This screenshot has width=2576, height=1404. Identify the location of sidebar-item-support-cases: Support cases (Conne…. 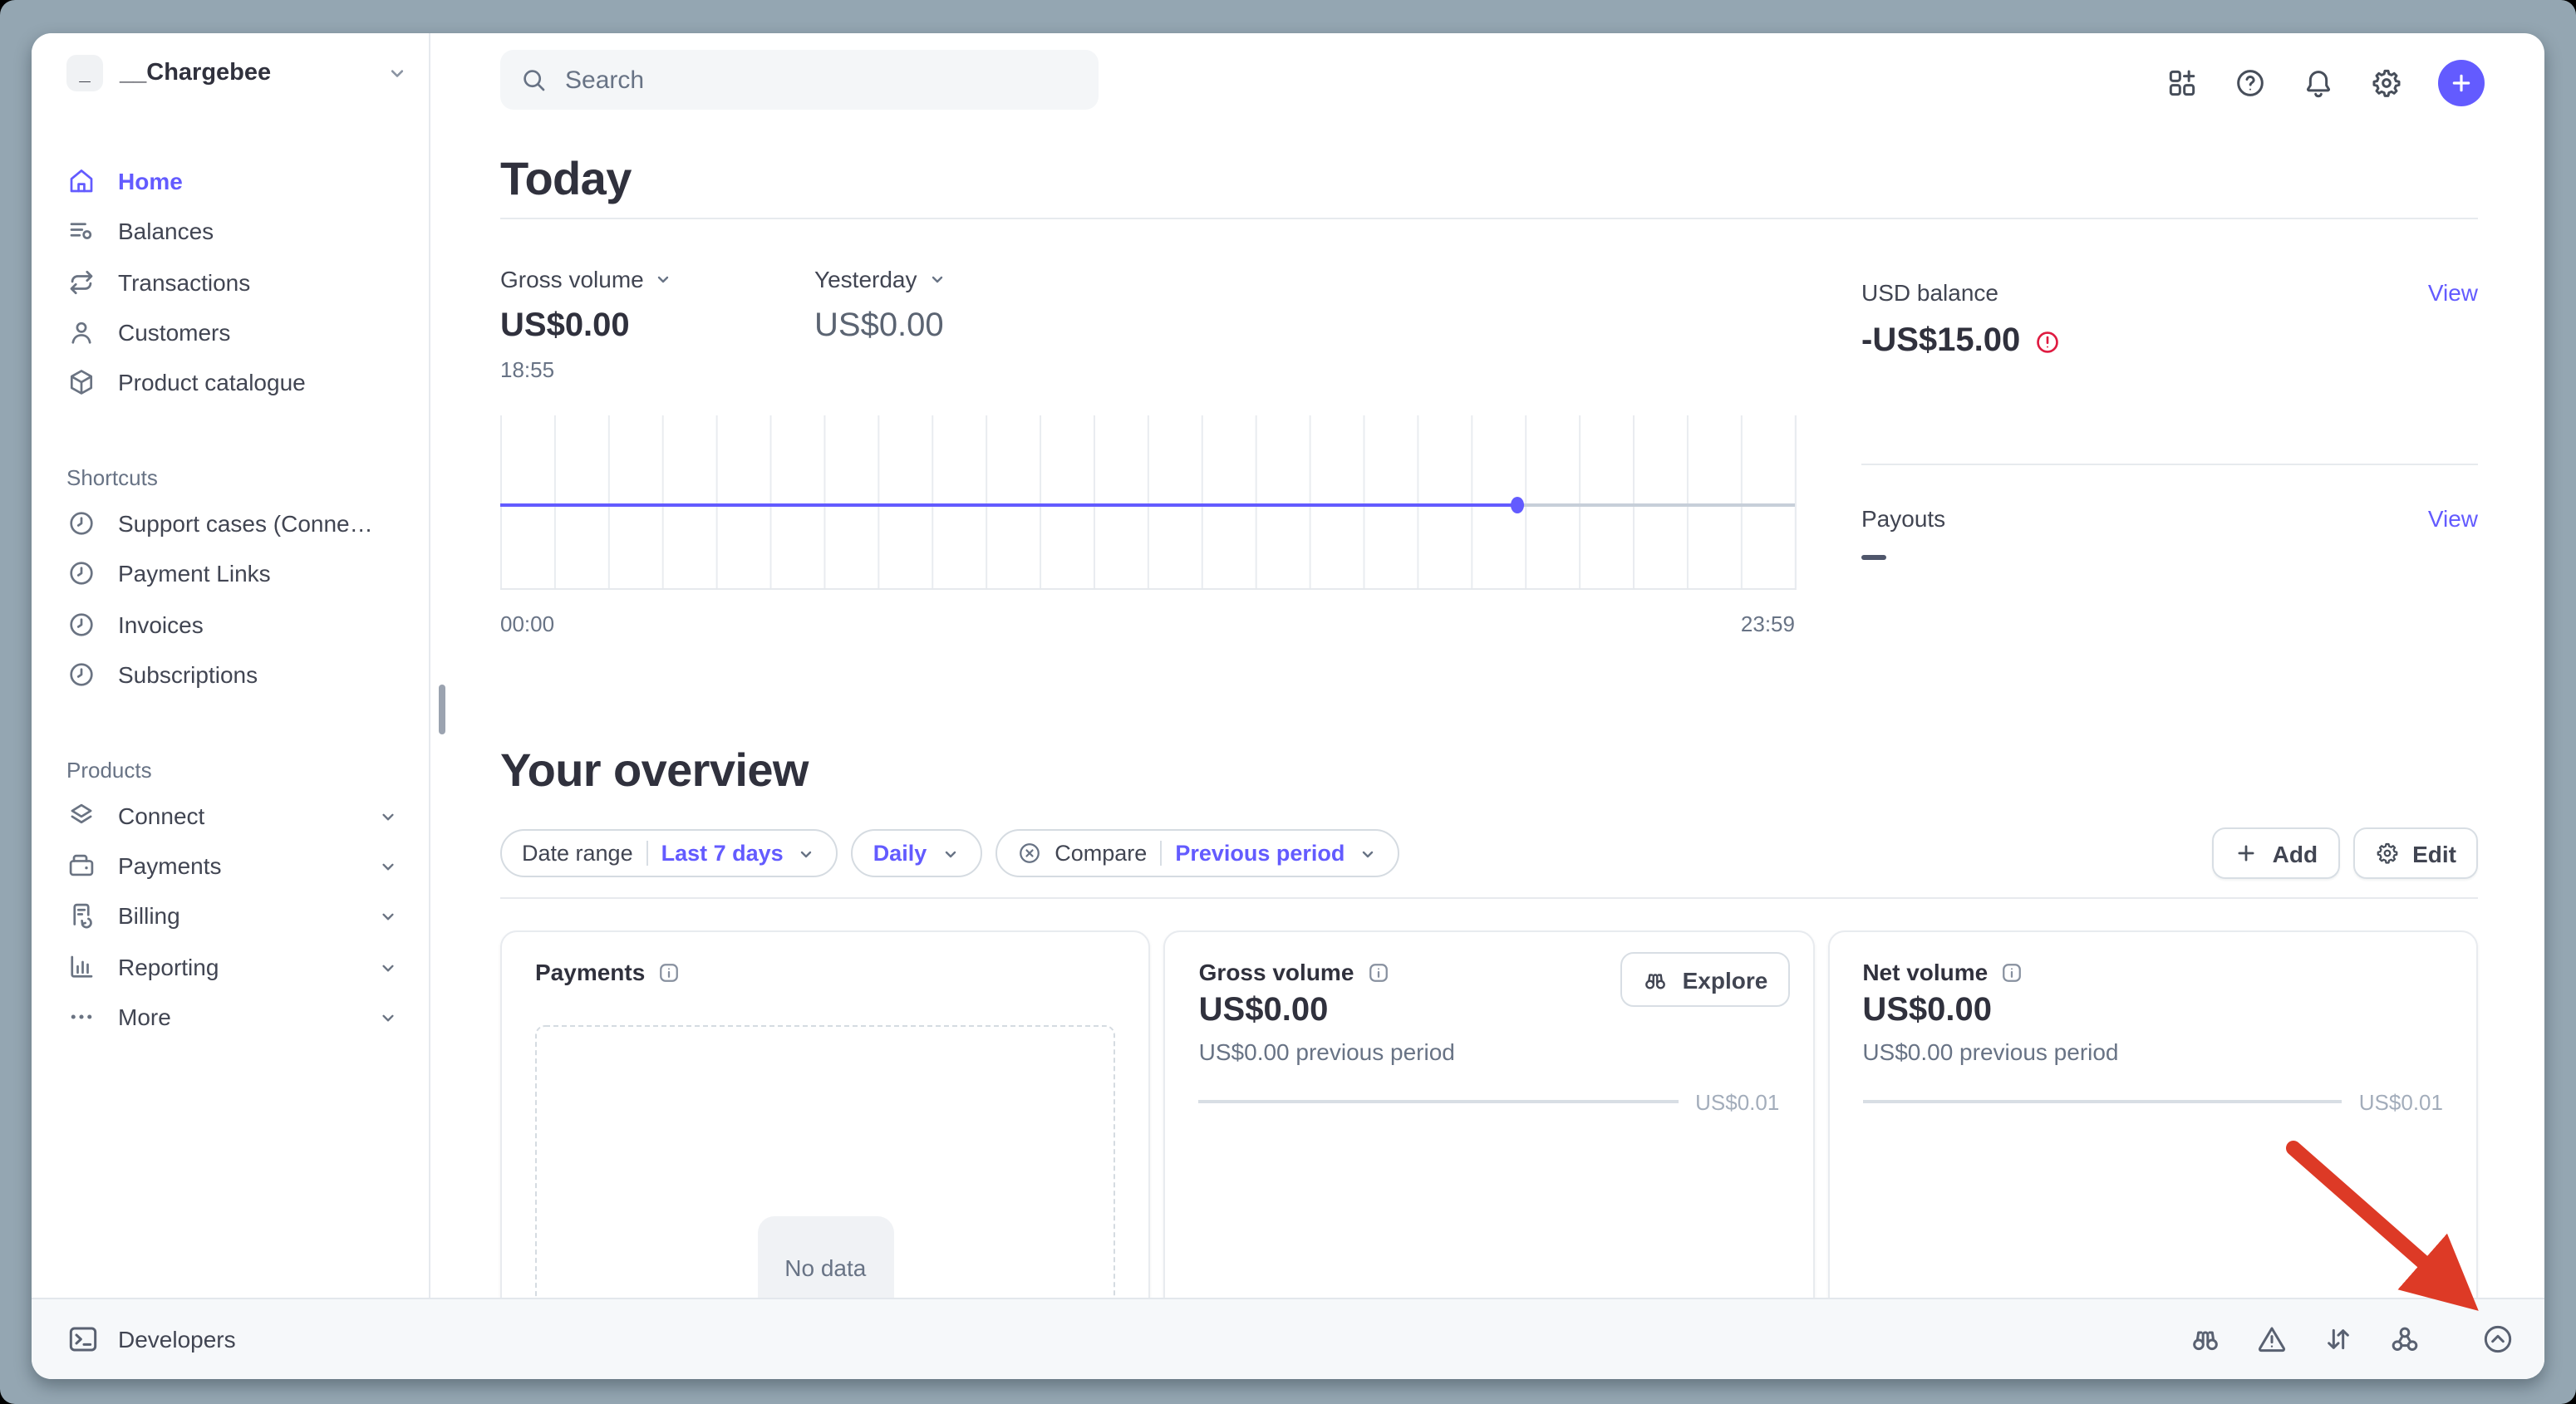
(232, 523).